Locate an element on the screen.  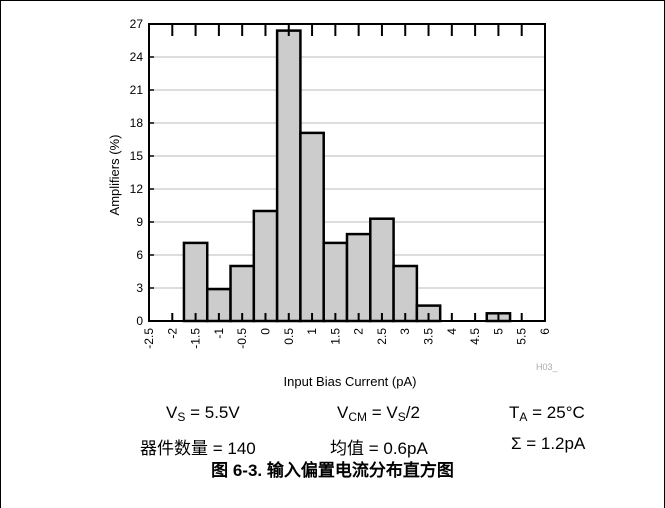
mean-value: 均值 = 0.6pA is located at coordinates (379, 448).